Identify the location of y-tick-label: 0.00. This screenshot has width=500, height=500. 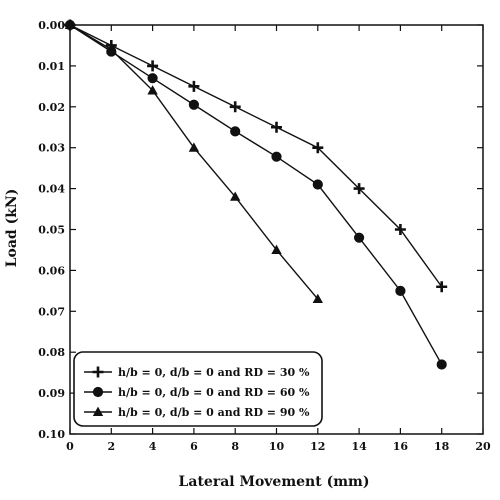
(51, 25).